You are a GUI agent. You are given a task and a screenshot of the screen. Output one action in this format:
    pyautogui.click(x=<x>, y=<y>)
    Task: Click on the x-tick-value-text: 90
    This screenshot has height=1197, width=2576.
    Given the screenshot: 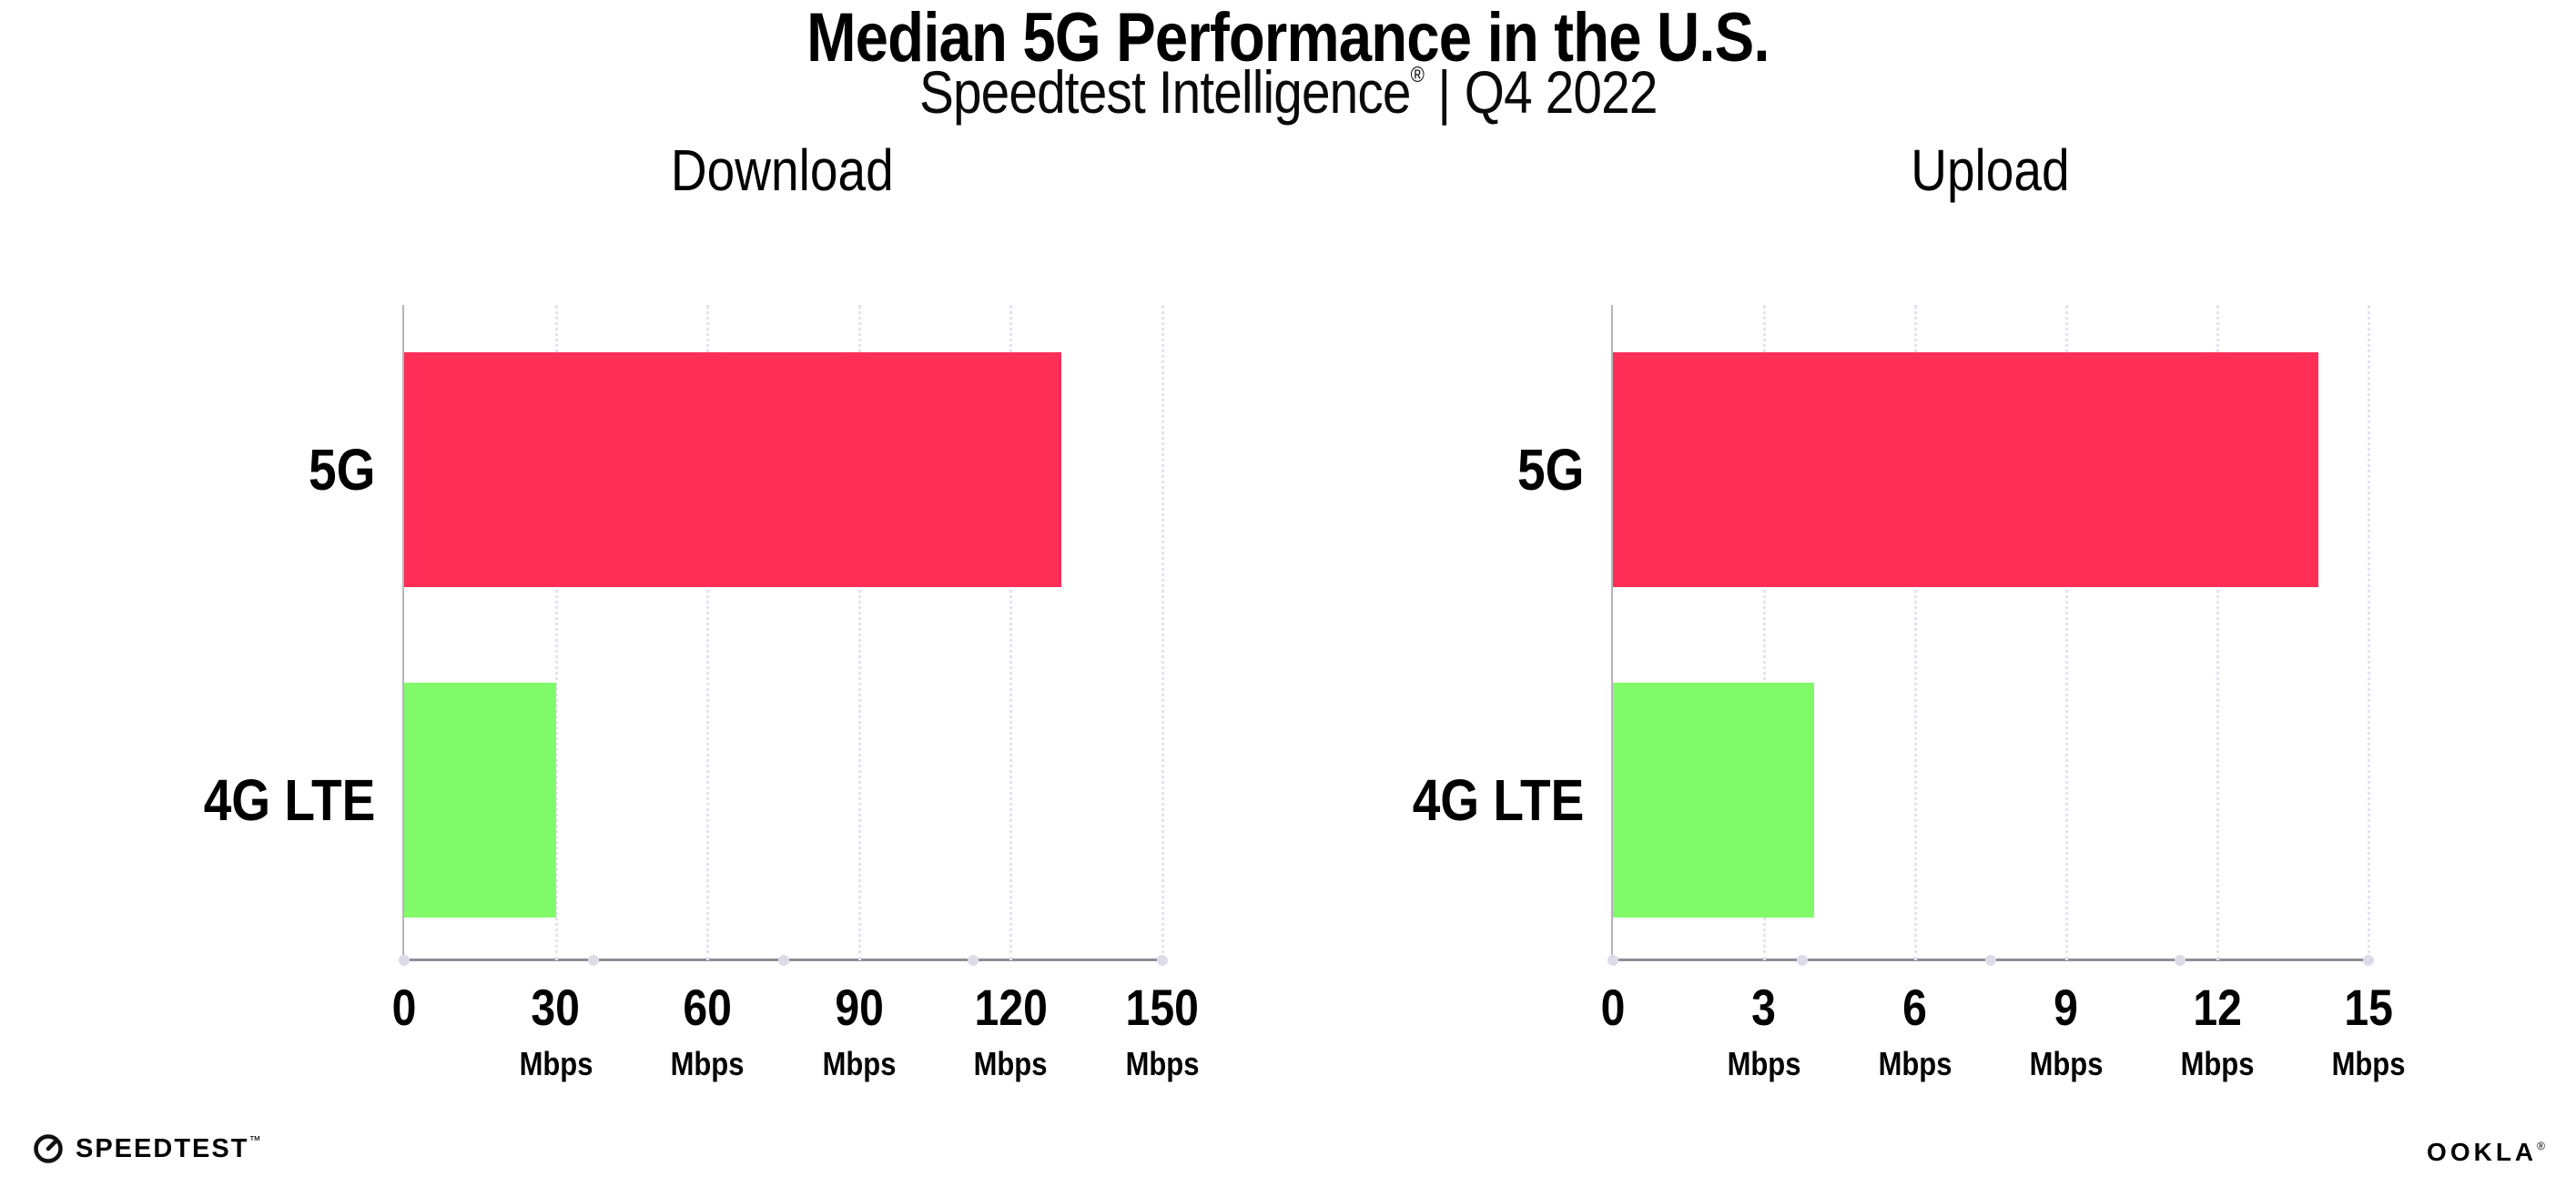 What is the action you would take?
    pyautogui.click(x=859, y=1008)
    